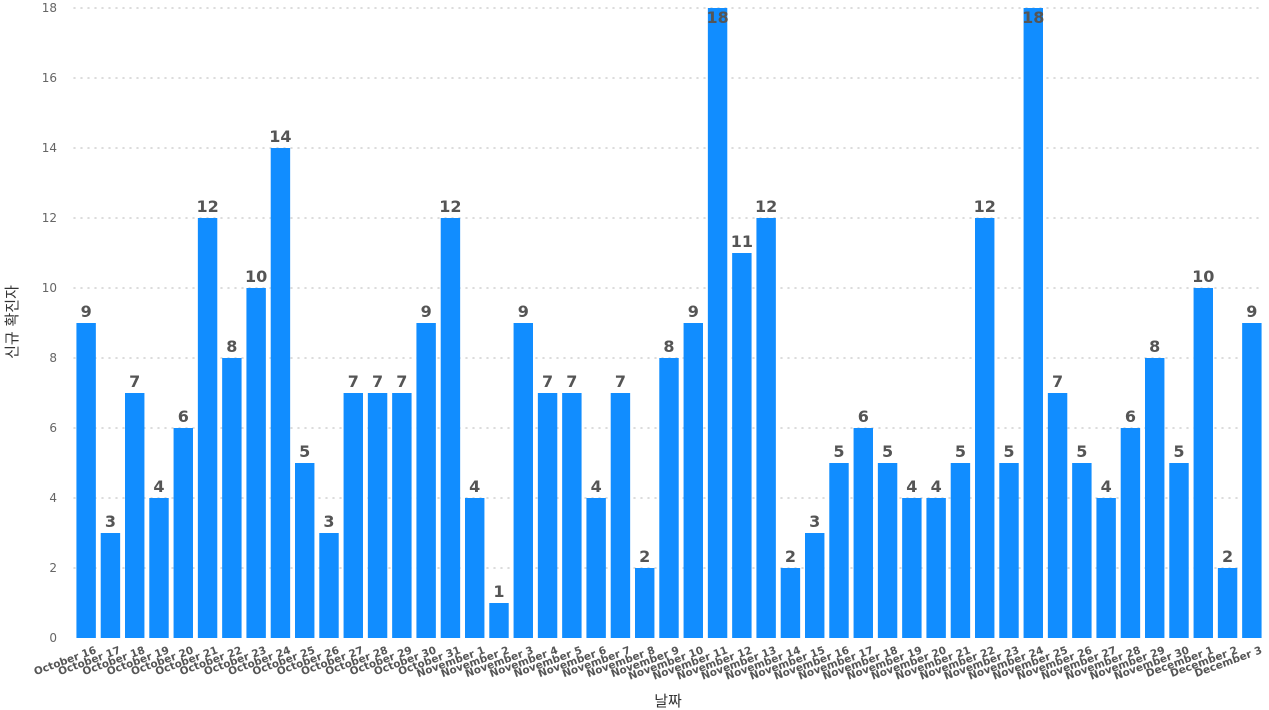  I want to click on data-label: 10, so click(256, 276).